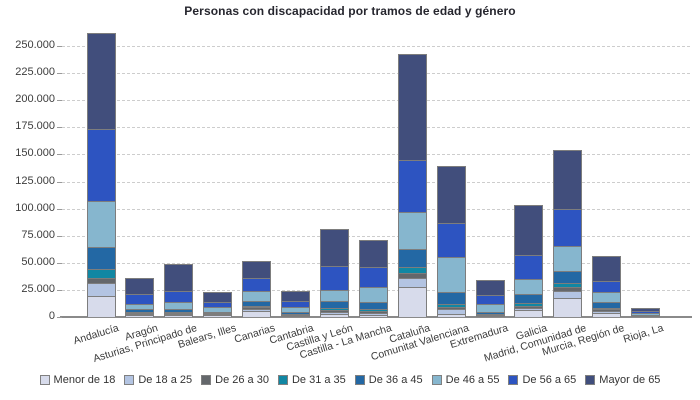  I want to click on legend-item: De 31 a 35, so click(311, 380).